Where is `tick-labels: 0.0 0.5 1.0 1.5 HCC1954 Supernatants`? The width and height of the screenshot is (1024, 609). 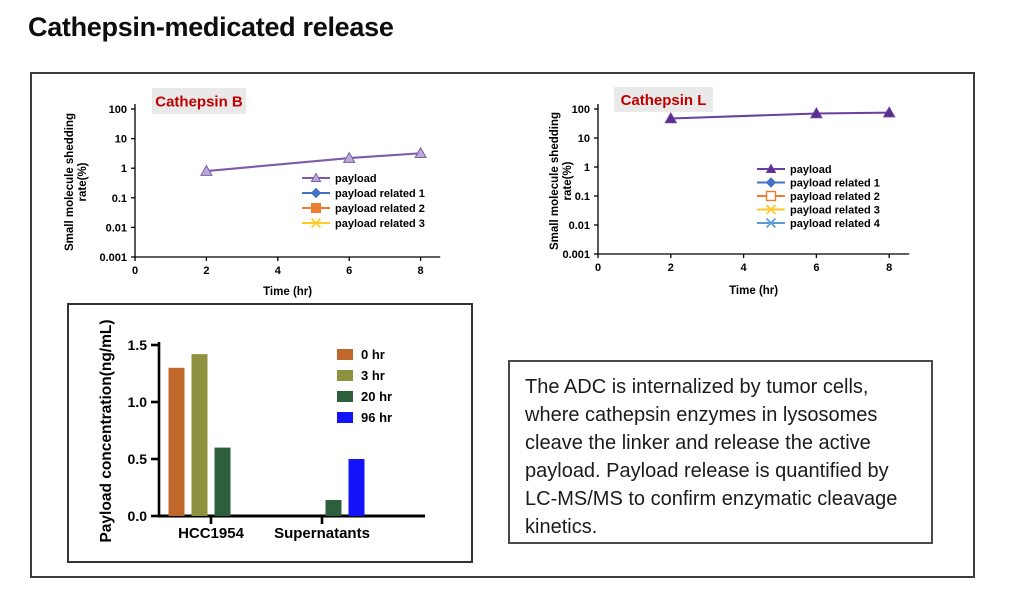 tick-labels: 0.0 0.5 1.0 1.5 HCC1954 Supernatants is located at coordinates (249, 439).